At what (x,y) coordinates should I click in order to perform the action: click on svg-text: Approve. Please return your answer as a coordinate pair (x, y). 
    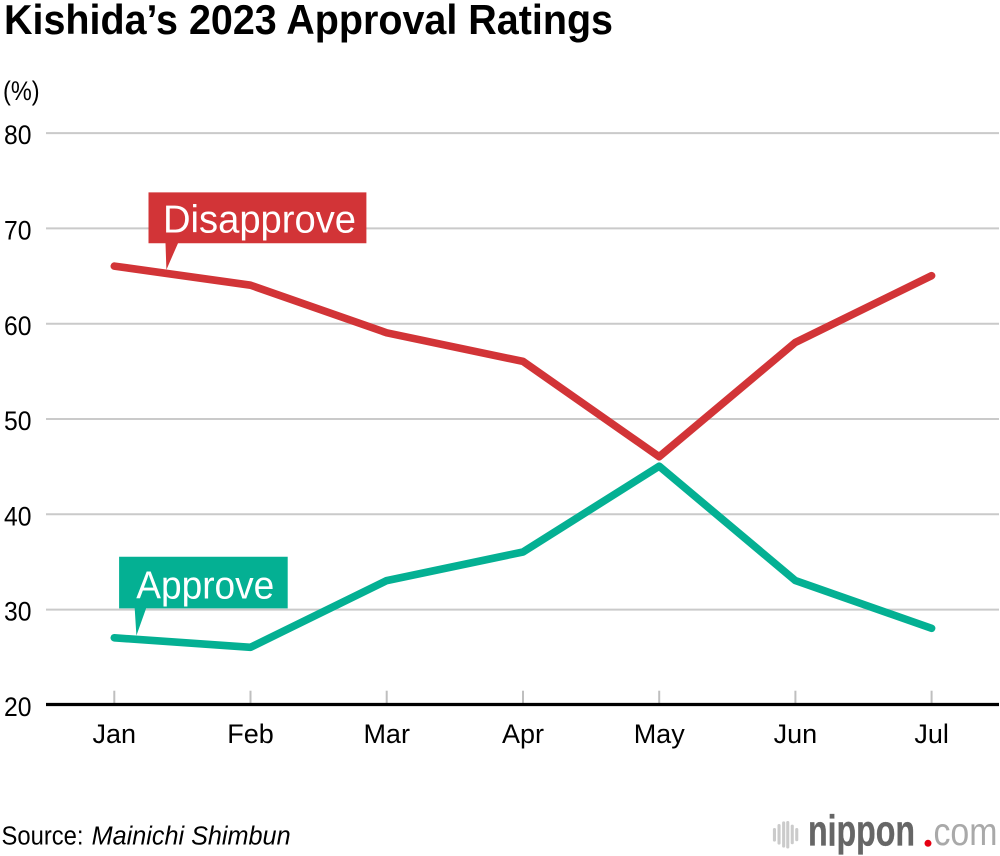
    Looking at the image, I should click on (205, 586).